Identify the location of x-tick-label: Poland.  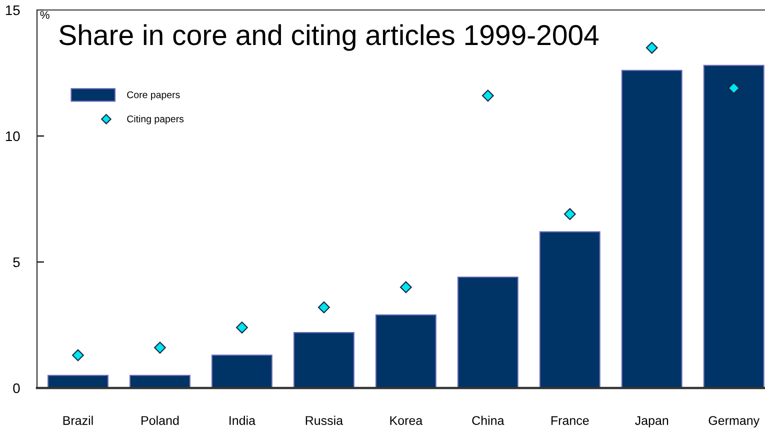
(160, 420).